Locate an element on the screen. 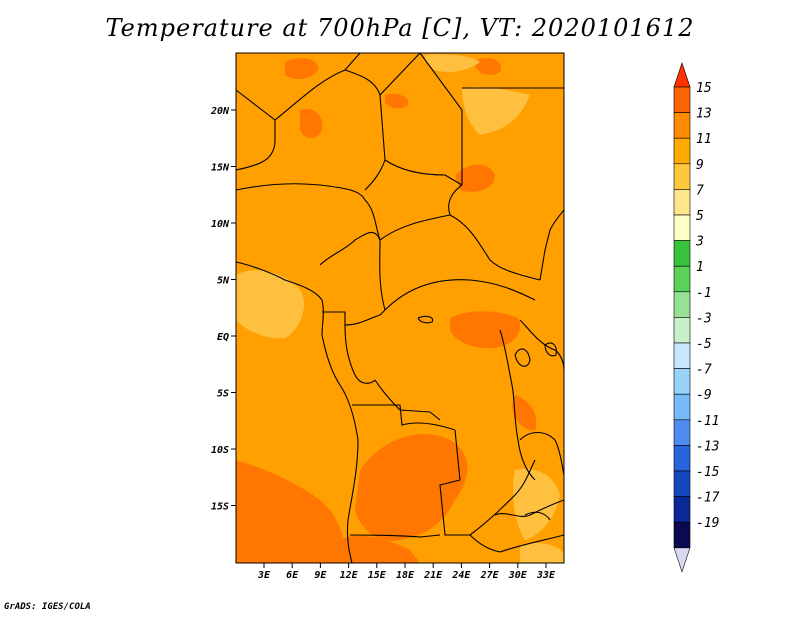 This screenshot has width=800, height=618. border-angola-east is located at coordinates (470, 491).